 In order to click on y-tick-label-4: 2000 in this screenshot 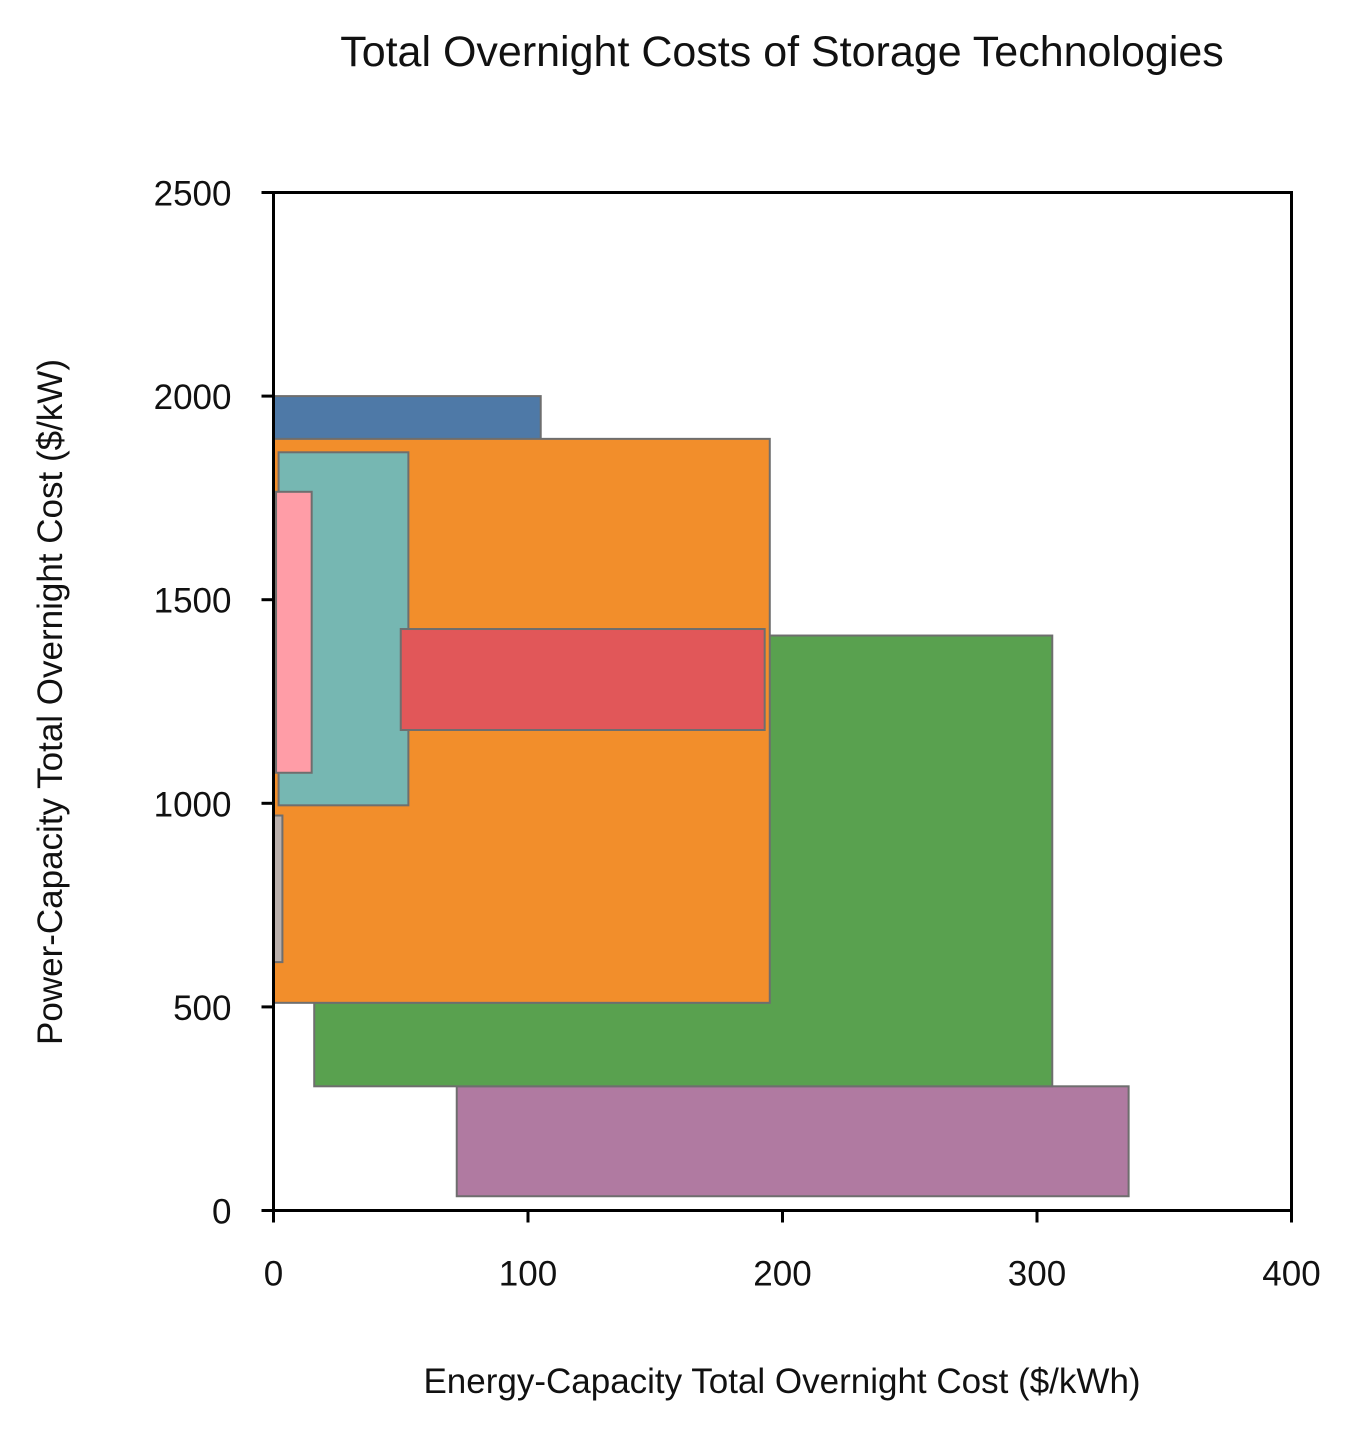, I will do `click(193, 397)`.